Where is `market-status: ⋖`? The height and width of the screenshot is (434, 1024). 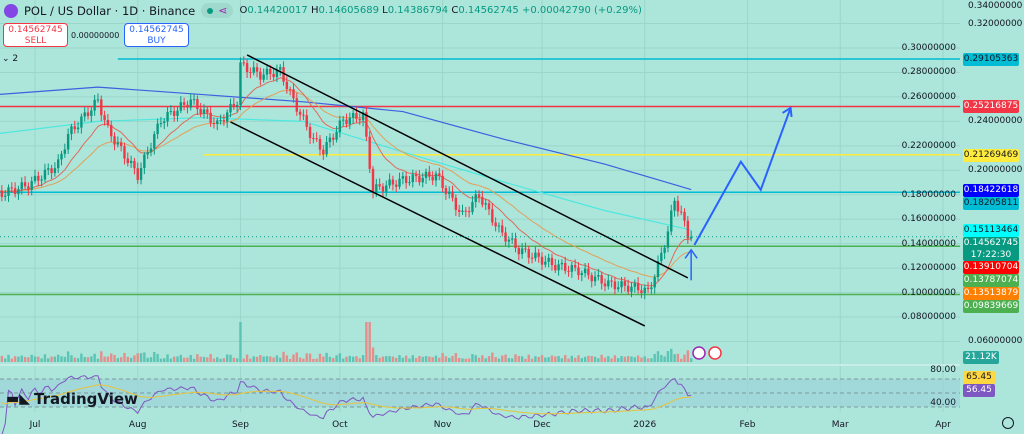 market-status: ⋖ is located at coordinates (217, 10).